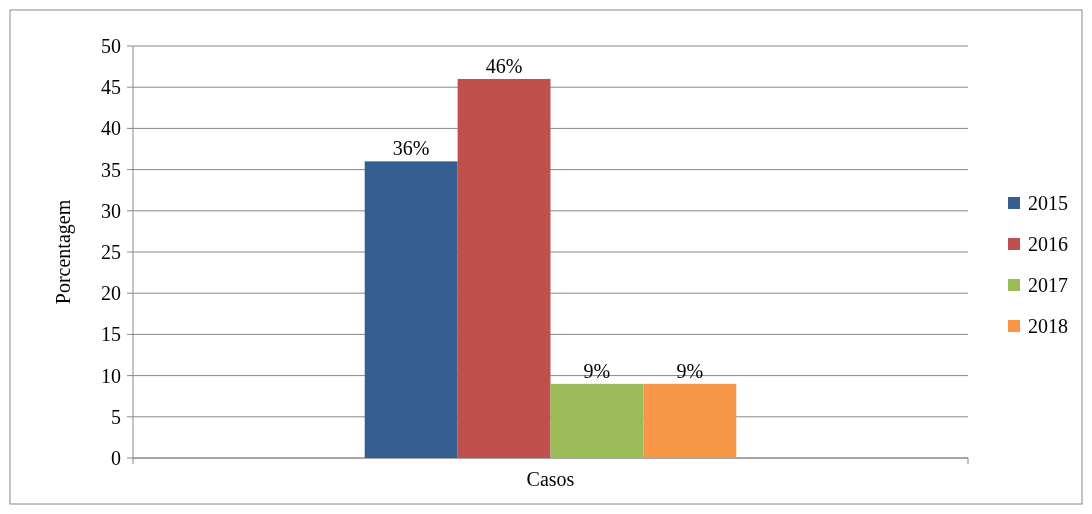 The height and width of the screenshot is (514, 1092). What do you see at coordinates (111, 128) in the screenshot?
I see `y-tick-label: 40` at bounding box center [111, 128].